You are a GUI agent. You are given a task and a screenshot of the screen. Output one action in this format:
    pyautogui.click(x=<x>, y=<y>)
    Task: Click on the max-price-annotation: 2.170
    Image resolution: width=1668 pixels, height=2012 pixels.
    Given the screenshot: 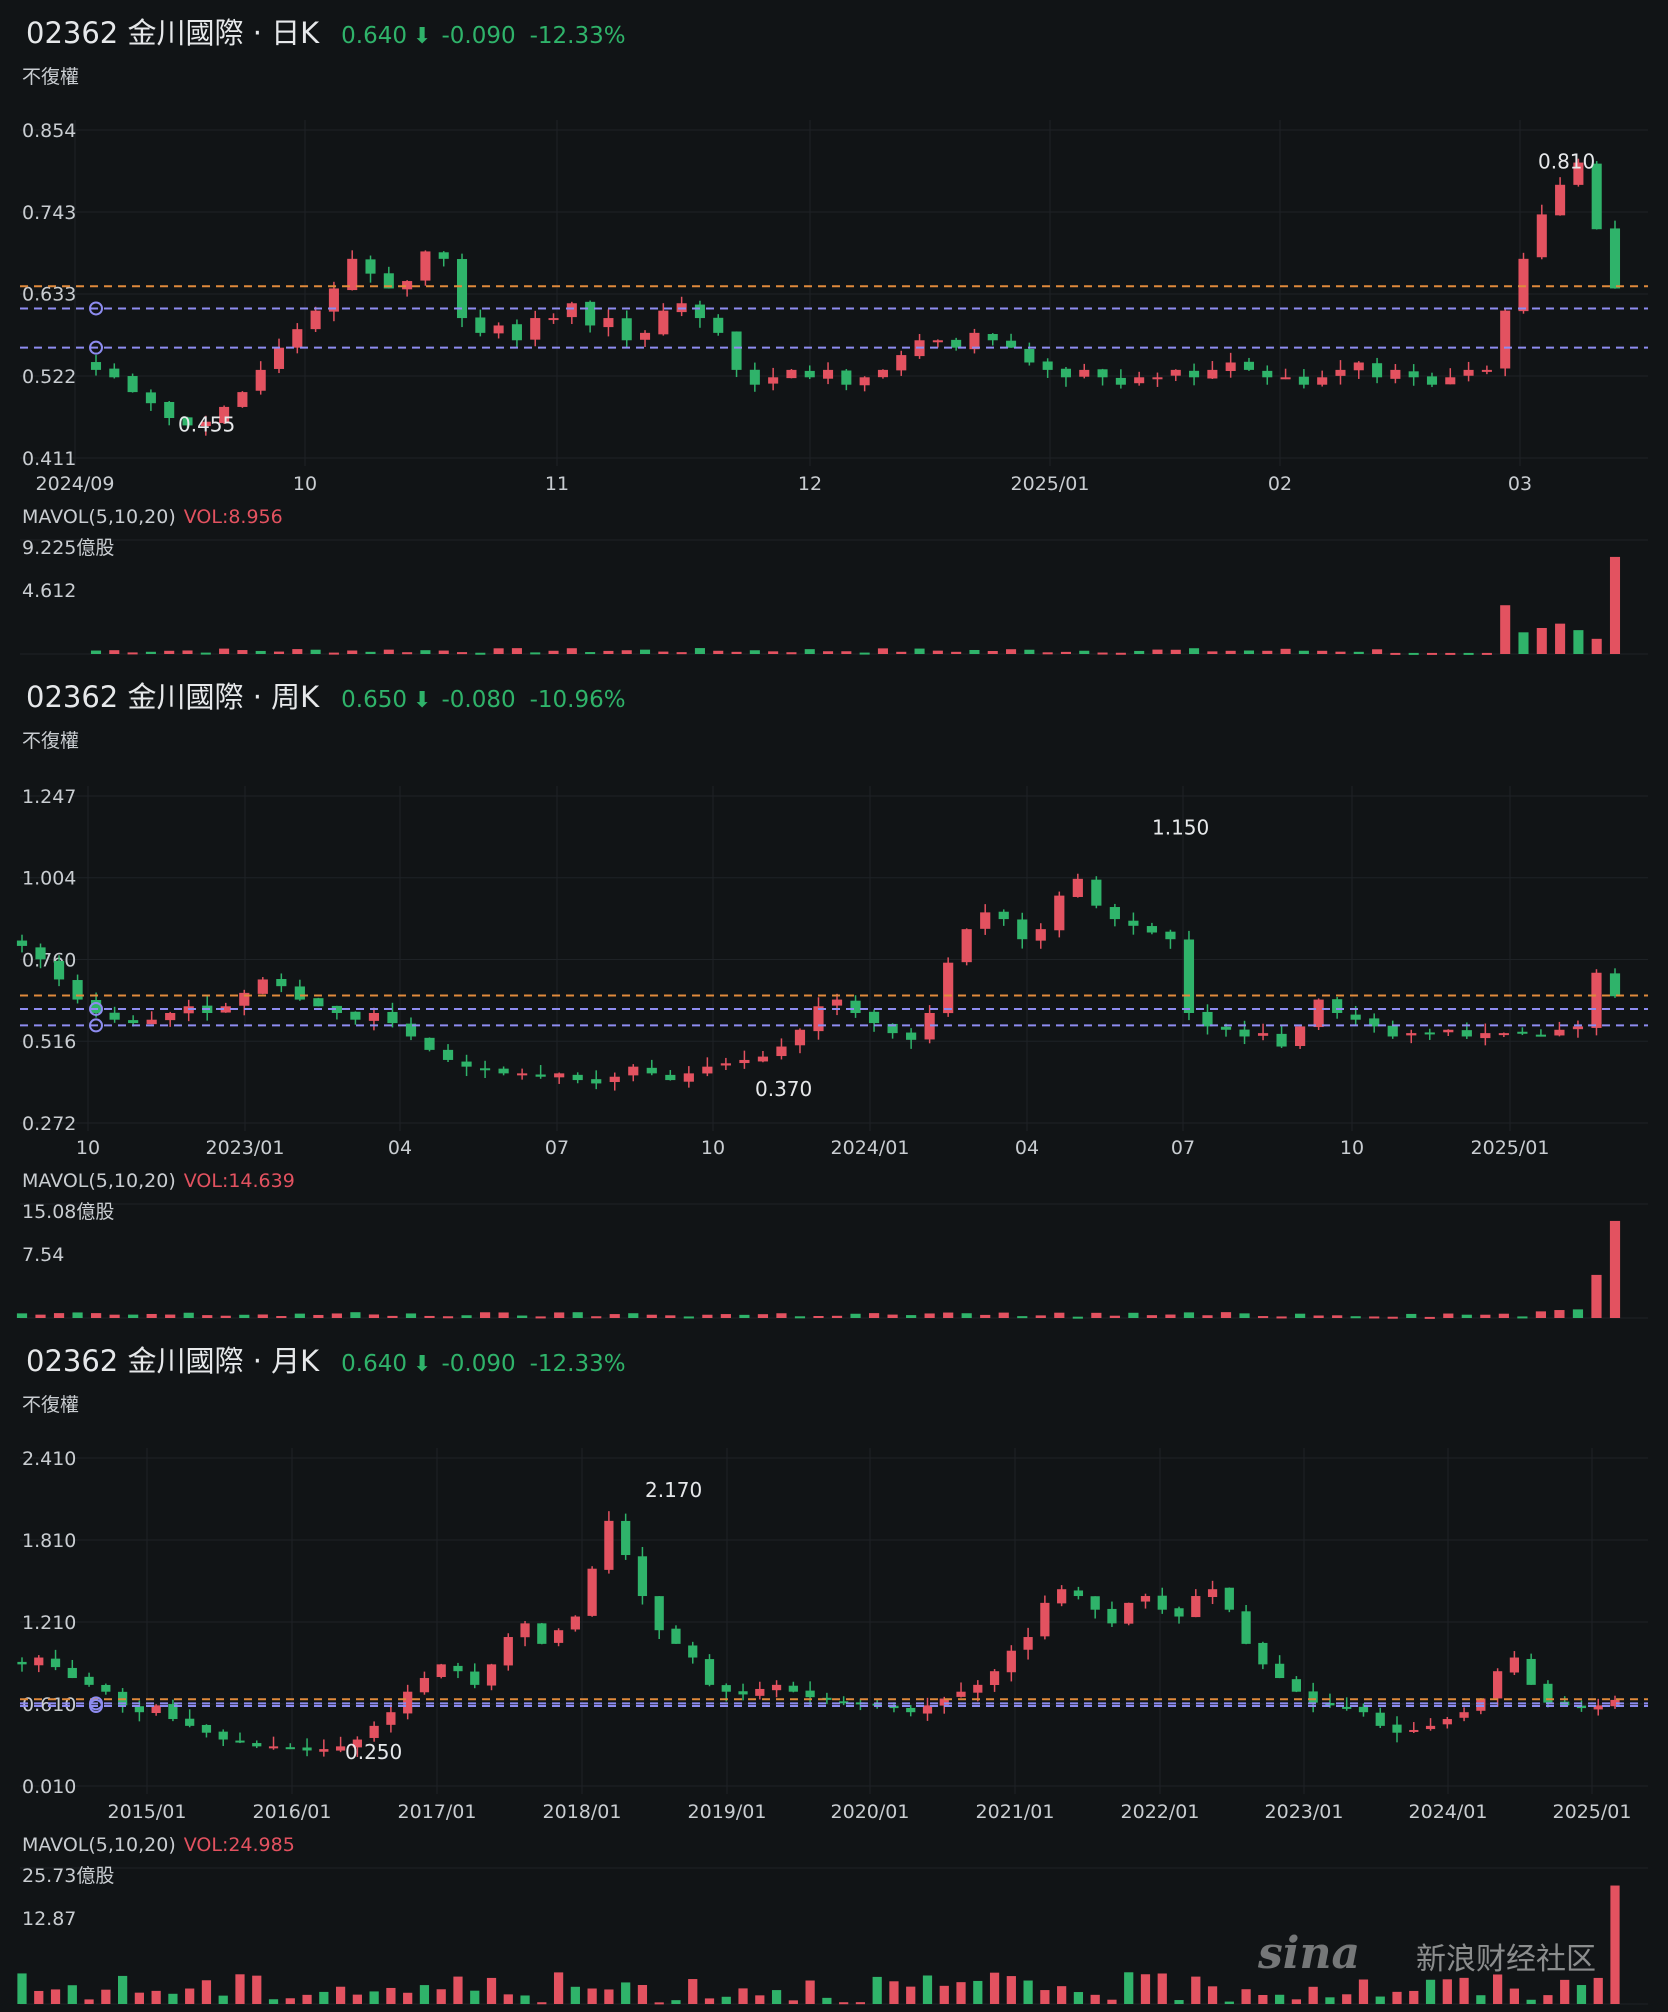 What is the action you would take?
    pyautogui.click(x=673, y=1490)
    